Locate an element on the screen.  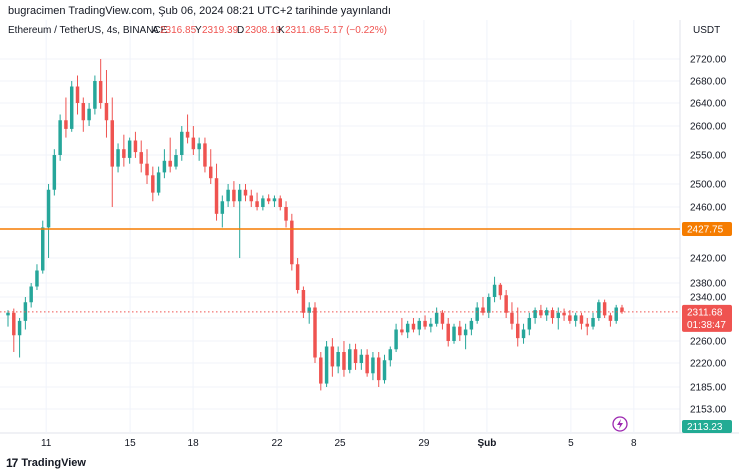
level-badge-label: 2427.75 is located at coordinates (705, 230).